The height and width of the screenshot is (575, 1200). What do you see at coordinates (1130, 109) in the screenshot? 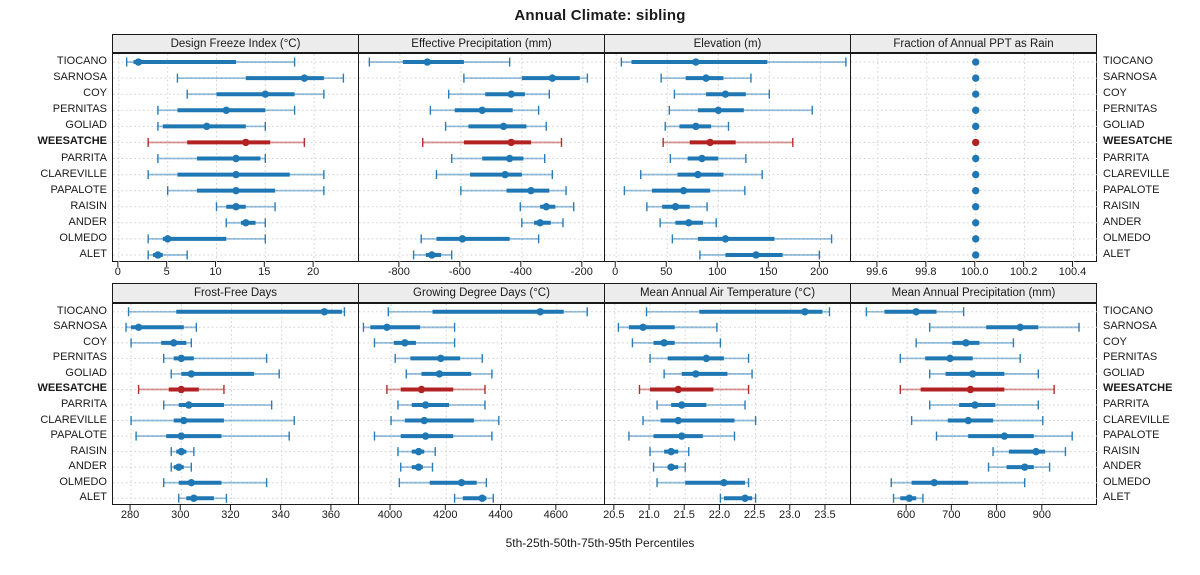
I see `site-label-right-pernitas: PERNITAS` at bounding box center [1130, 109].